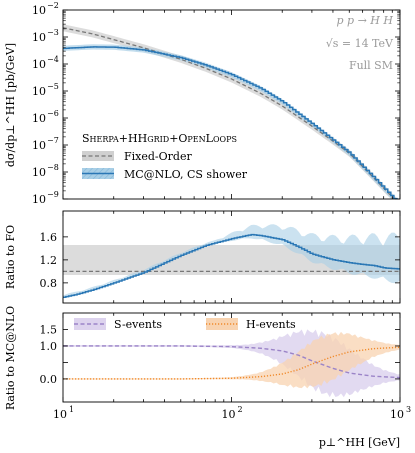 The image size is (415, 453). I want to click on x-tick-label-exp: 1, so click(71, 409).